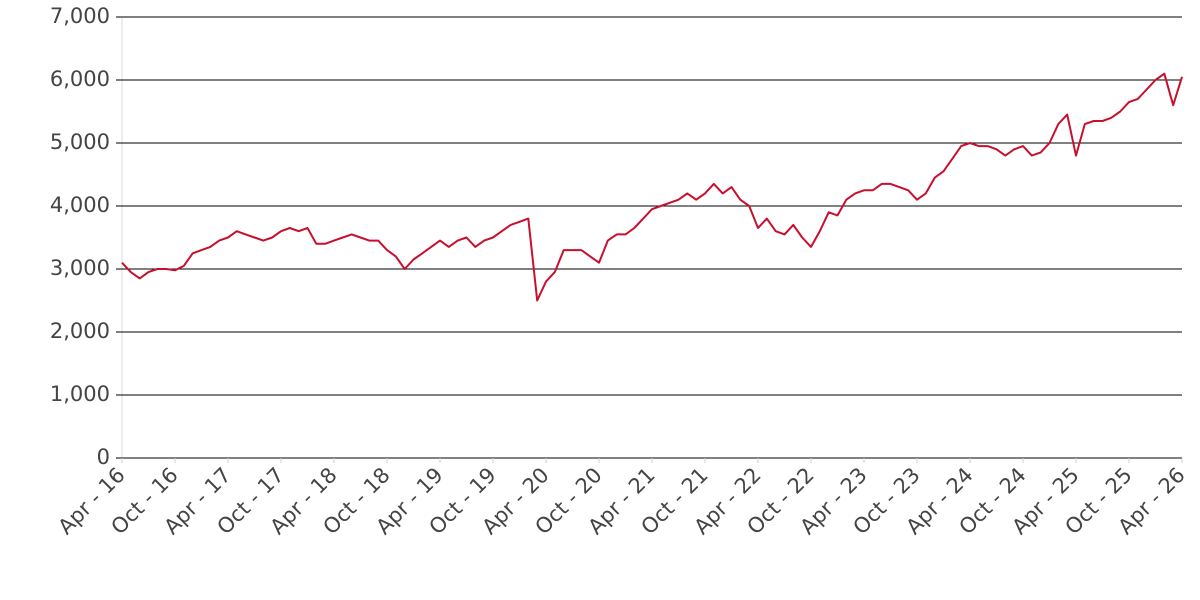 The image size is (1200, 600). I want to click on y-tick-label: 0, so click(103, 457).